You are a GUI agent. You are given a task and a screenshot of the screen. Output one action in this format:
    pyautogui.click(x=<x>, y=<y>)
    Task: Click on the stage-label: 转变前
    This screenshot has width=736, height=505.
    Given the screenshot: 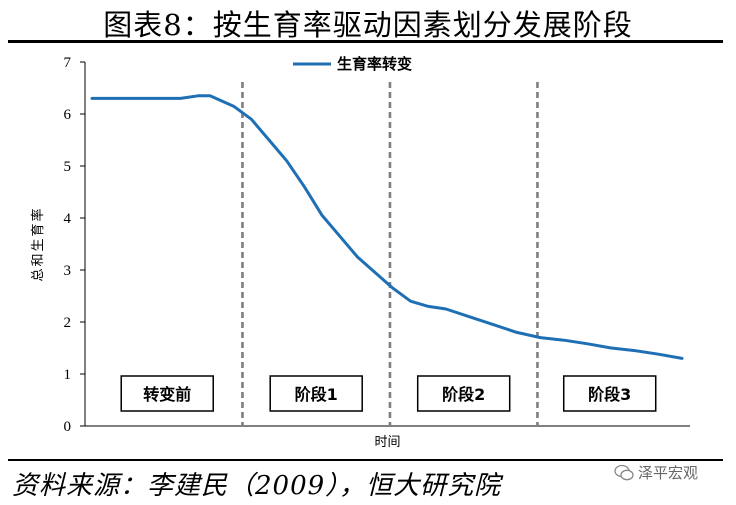 What is the action you would take?
    pyautogui.click(x=167, y=394)
    